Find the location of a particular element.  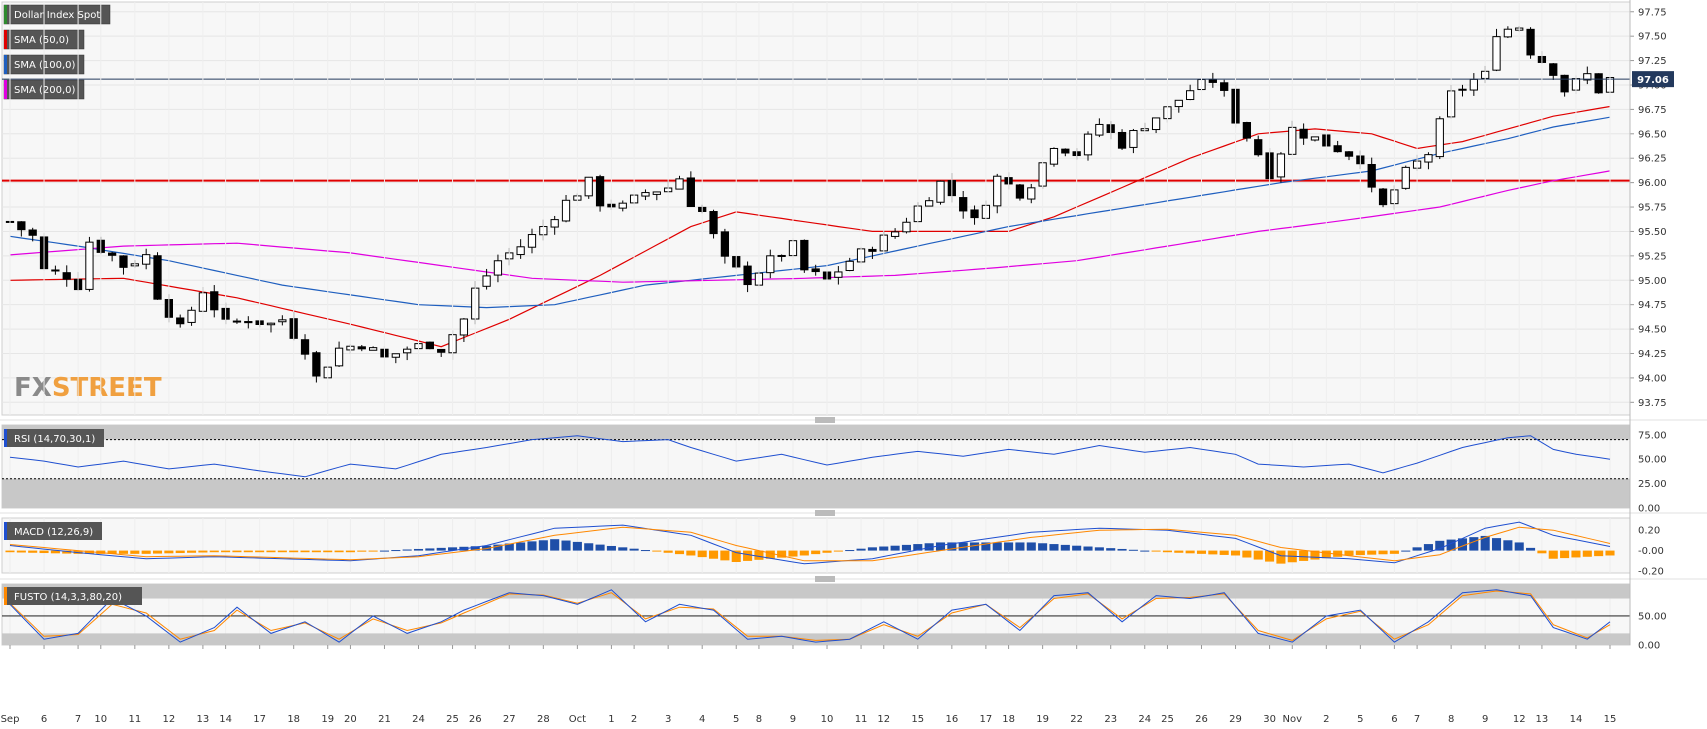

fusto-tick-label: 50.00 is located at coordinates (1652, 616).